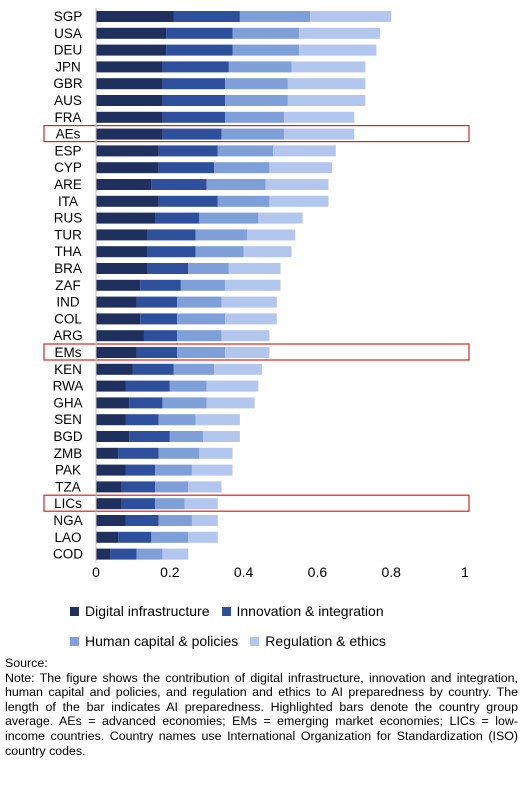 This screenshot has width=523, height=800. Describe the element at coordinates (154, 641) in the screenshot. I see `legend-item-human-capital-policies: Human capital & policies` at that location.